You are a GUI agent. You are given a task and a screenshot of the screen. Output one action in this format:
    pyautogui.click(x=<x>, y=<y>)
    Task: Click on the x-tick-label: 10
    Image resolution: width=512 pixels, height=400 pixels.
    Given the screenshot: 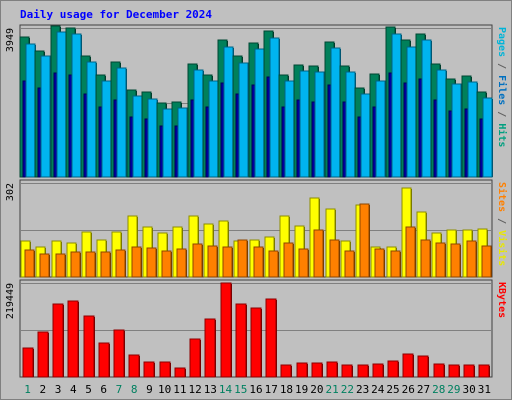 What is the action you would take?
    pyautogui.click(x=164, y=389)
    